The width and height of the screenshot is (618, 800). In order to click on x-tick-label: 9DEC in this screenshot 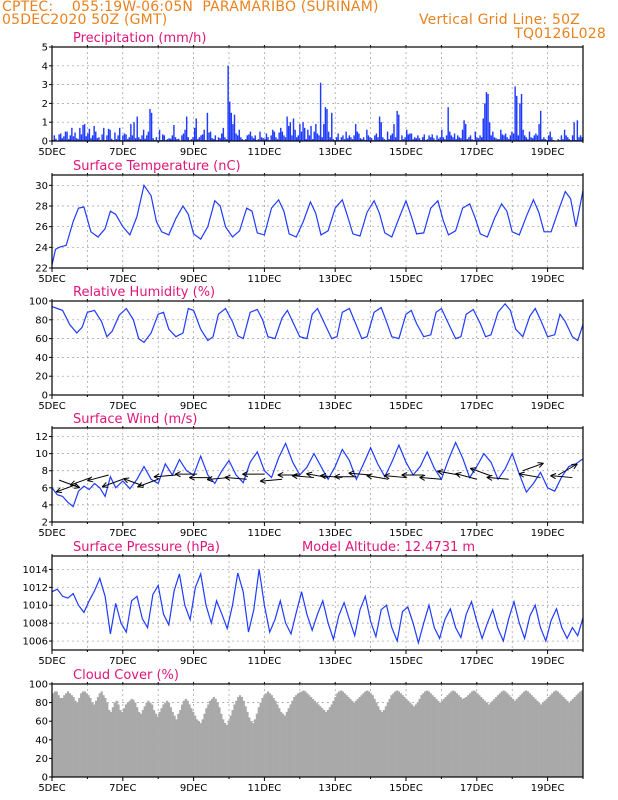, I will do `click(193, 661)`.